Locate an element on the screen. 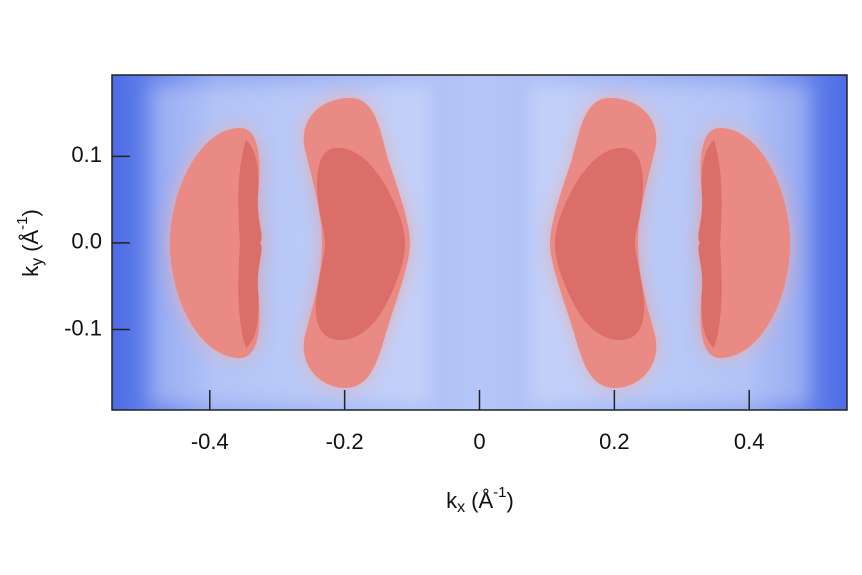  x-label-close: ) is located at coordinates (510, 500).